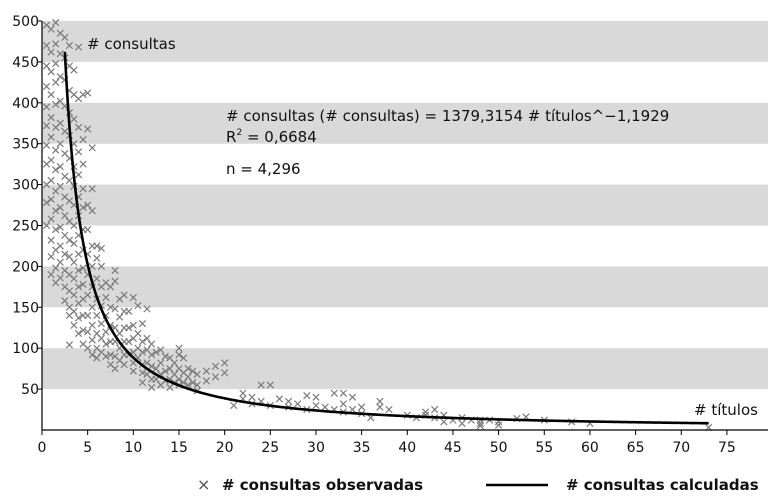  What do you see at coordinates (25, 145) in the screenshot?
I see `y-tick-label: 350` at bounding box center [25, 145].